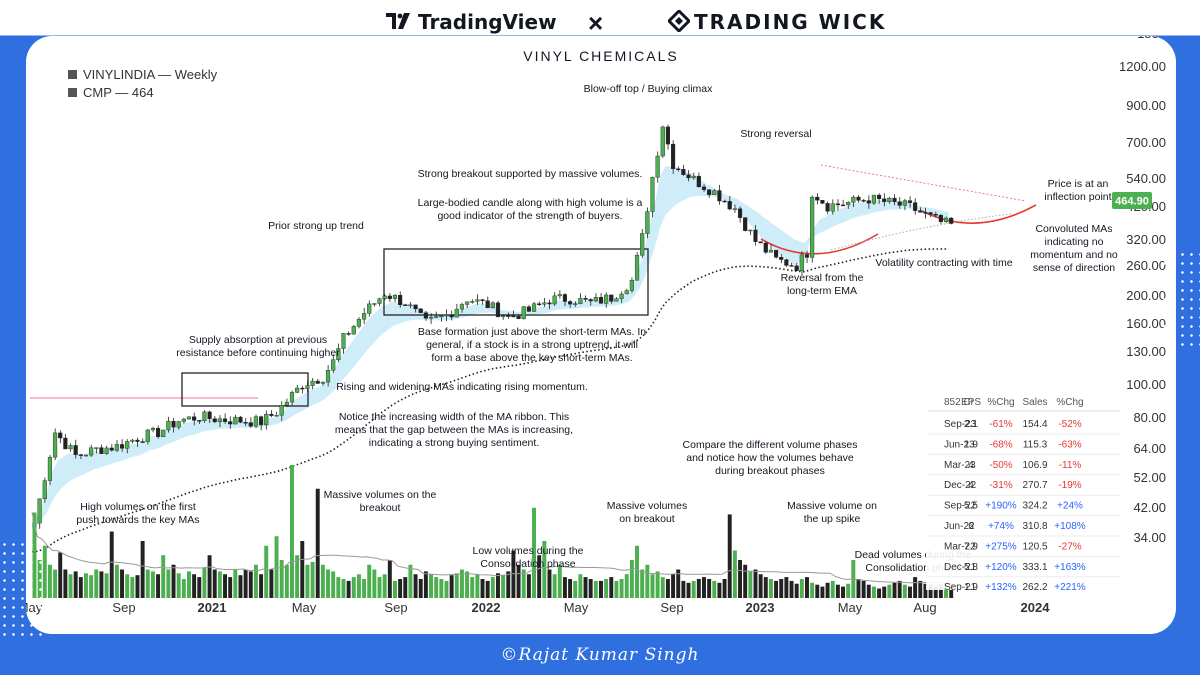 This screenshot has width=1200, height=675. Describe the element at coordinates (921, 232) in the screenshot. I see `minor-ma-line` at that location.